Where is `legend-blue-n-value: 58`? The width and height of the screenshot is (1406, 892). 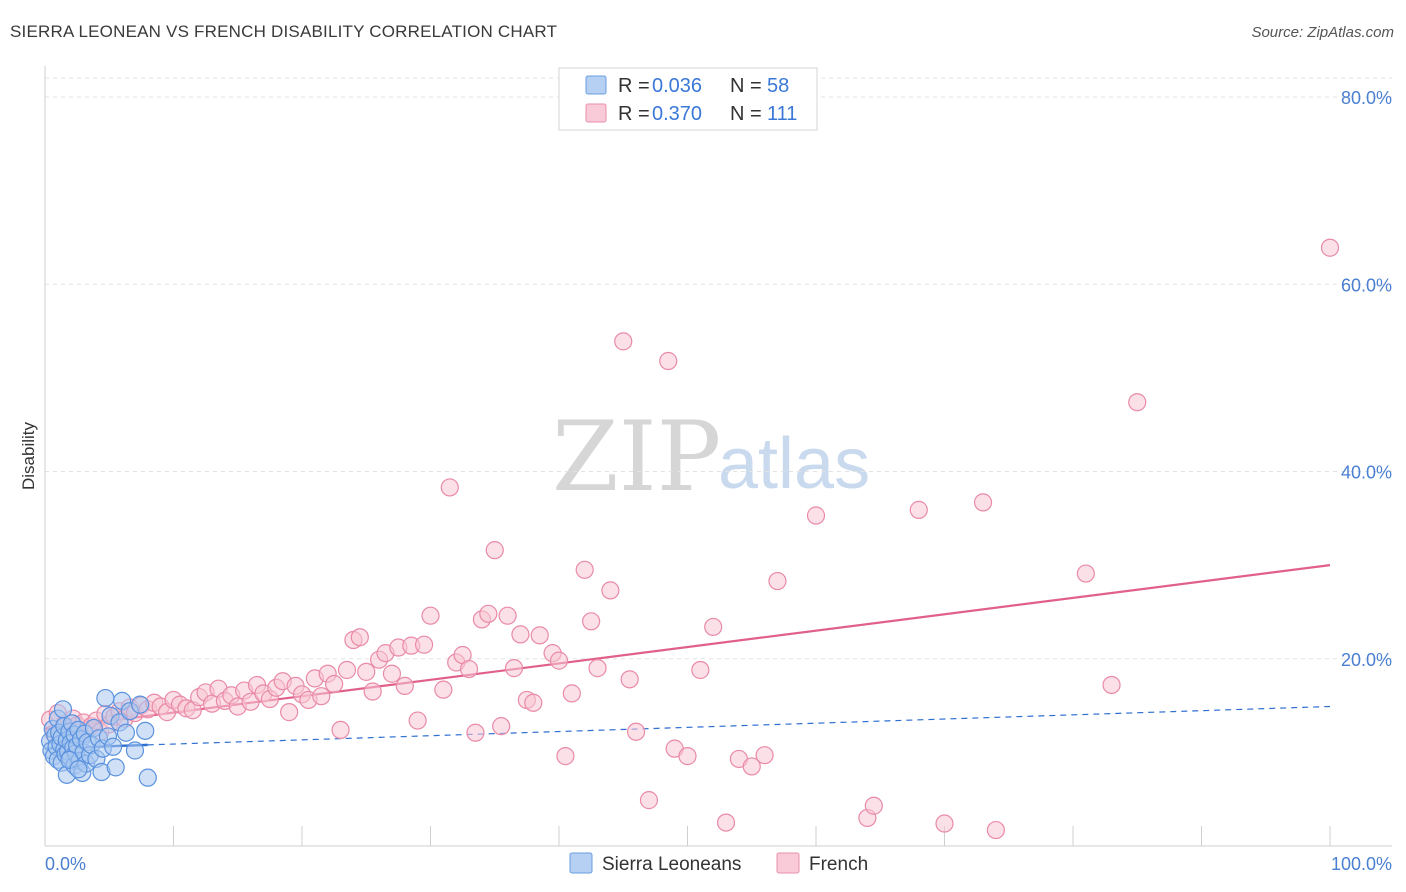 legend-blue-n-value: 58 is located at coordinates (778, 86).